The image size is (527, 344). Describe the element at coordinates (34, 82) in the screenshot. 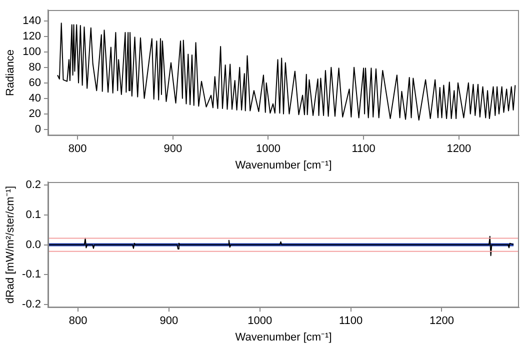

I see `y-tick-label: 60` at that location.